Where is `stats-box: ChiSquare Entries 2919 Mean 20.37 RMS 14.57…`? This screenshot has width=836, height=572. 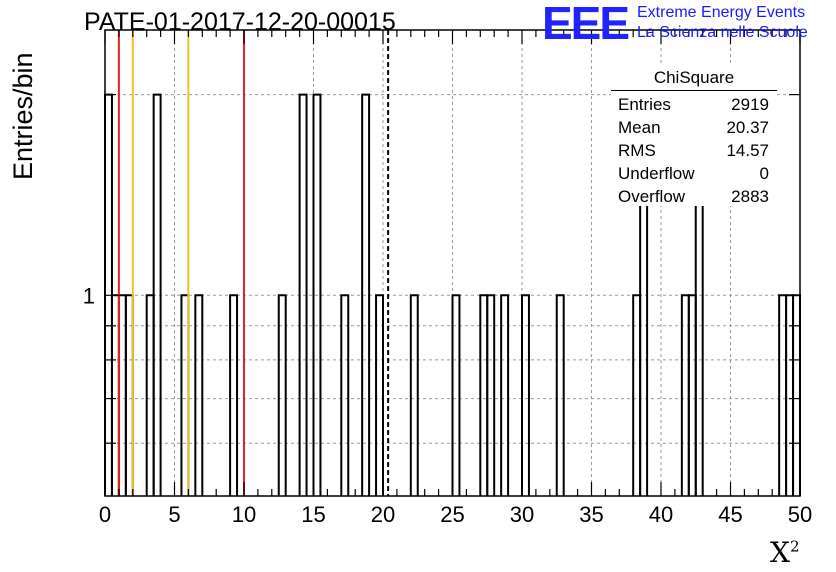
stats-box: ChiSquare Entries 2919 Mean 20.37 RMS 14.57… is located at coordinates (694, 136).